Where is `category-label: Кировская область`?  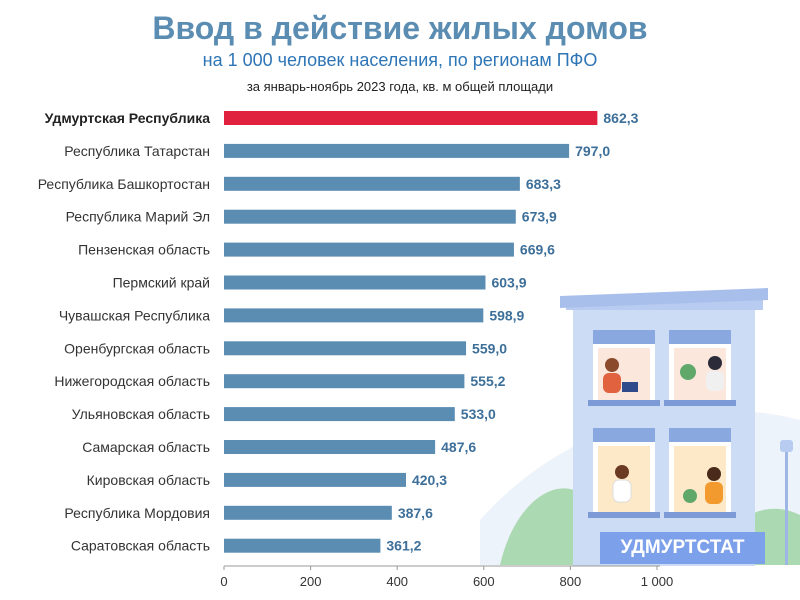
category-label: Кировская область is located at coordinates (148, 480).